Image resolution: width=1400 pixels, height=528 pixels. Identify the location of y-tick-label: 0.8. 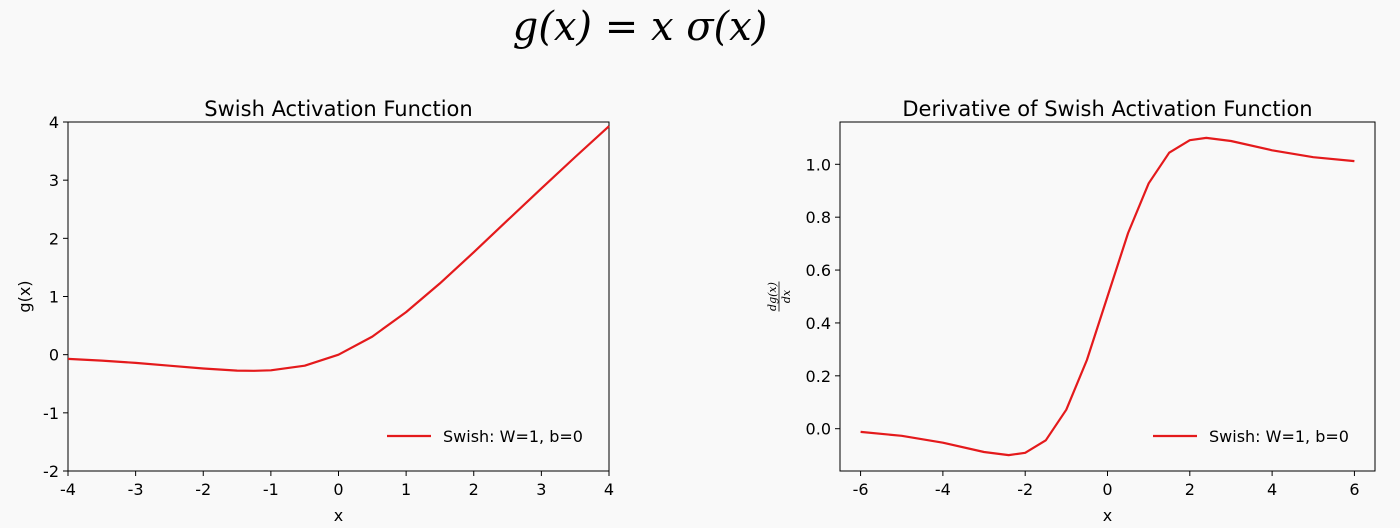
(818, 217).